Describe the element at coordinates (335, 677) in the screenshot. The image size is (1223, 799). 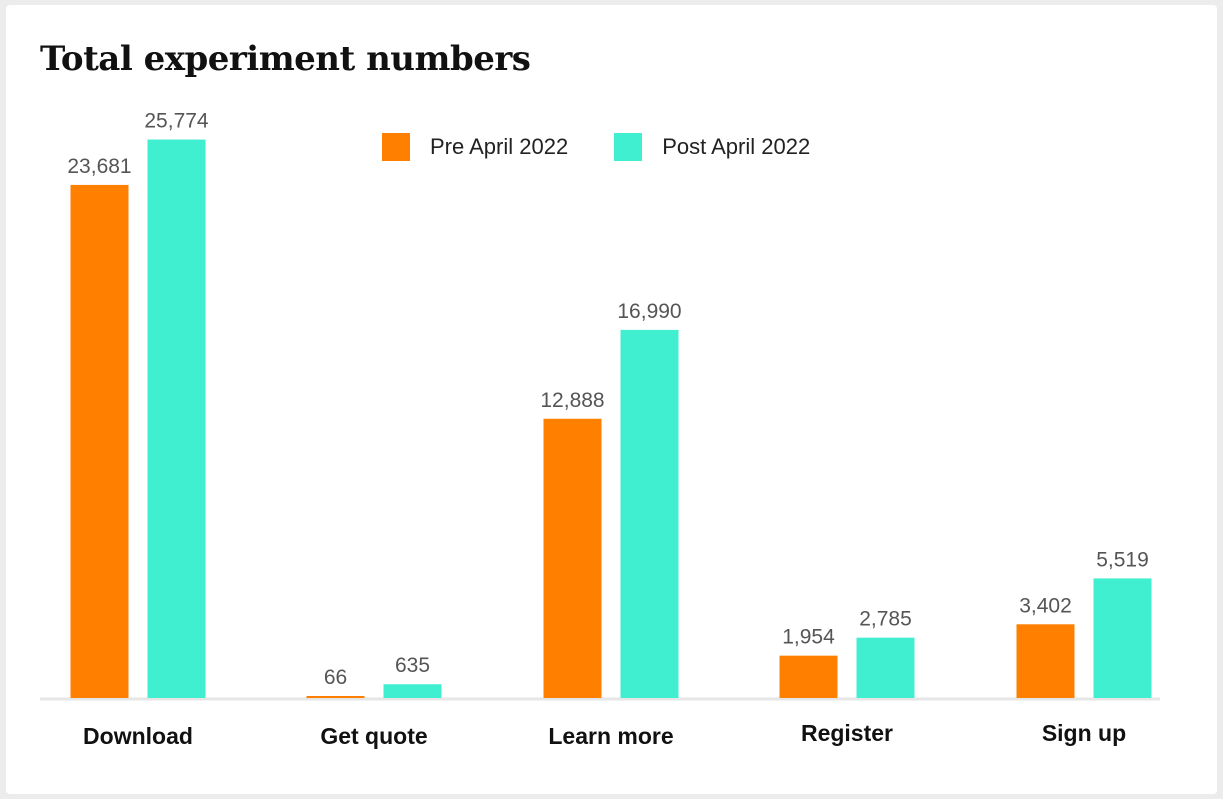
I see `data-label-pre-1: 66` at that location.